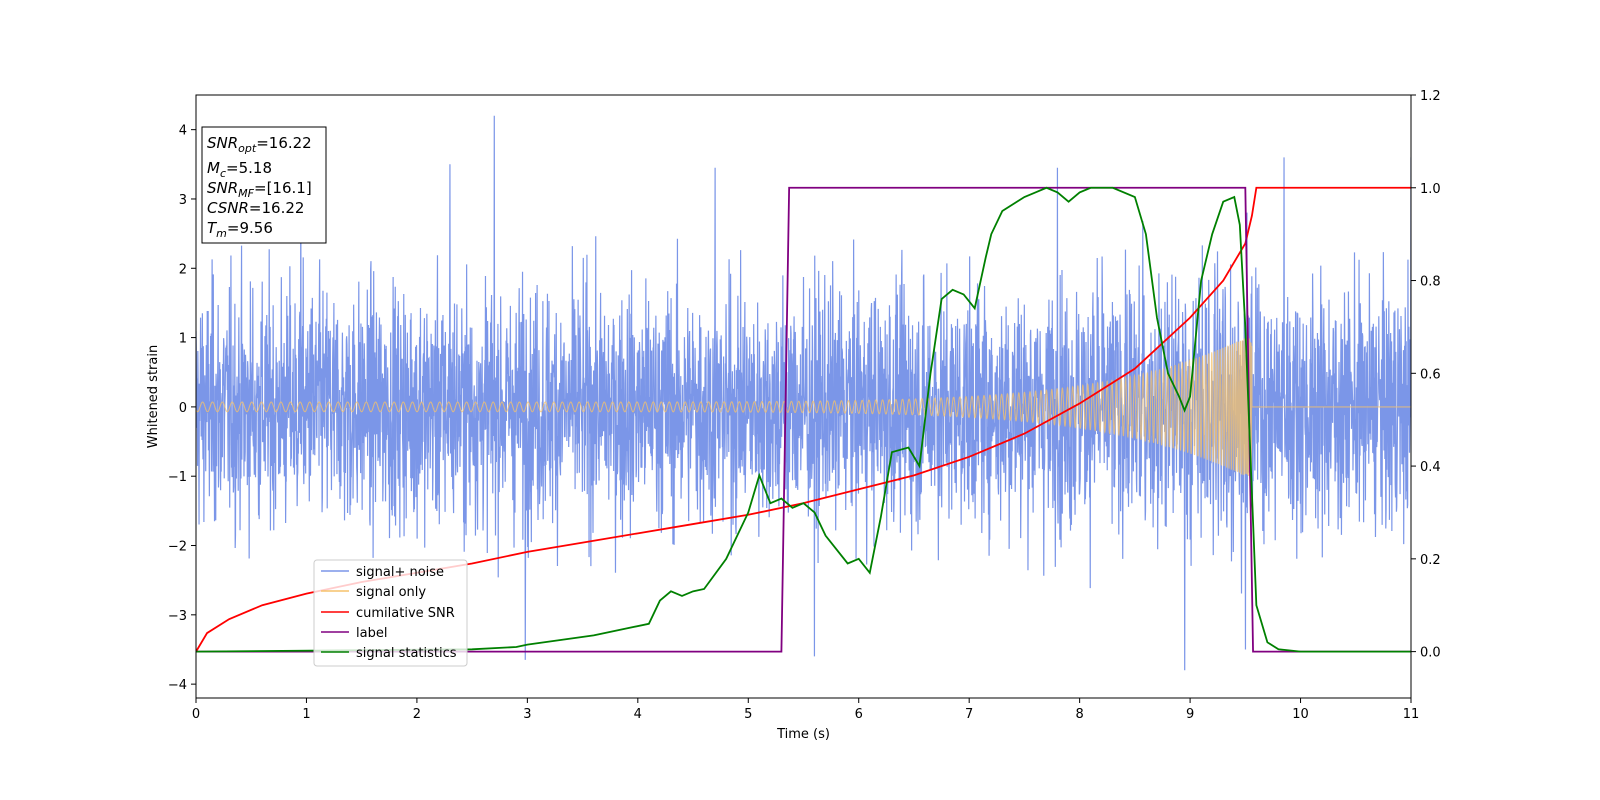 The height and width of the screenshot is (800, 1600). I want to click on x-axis-label: Time (s), so click(803, 734).